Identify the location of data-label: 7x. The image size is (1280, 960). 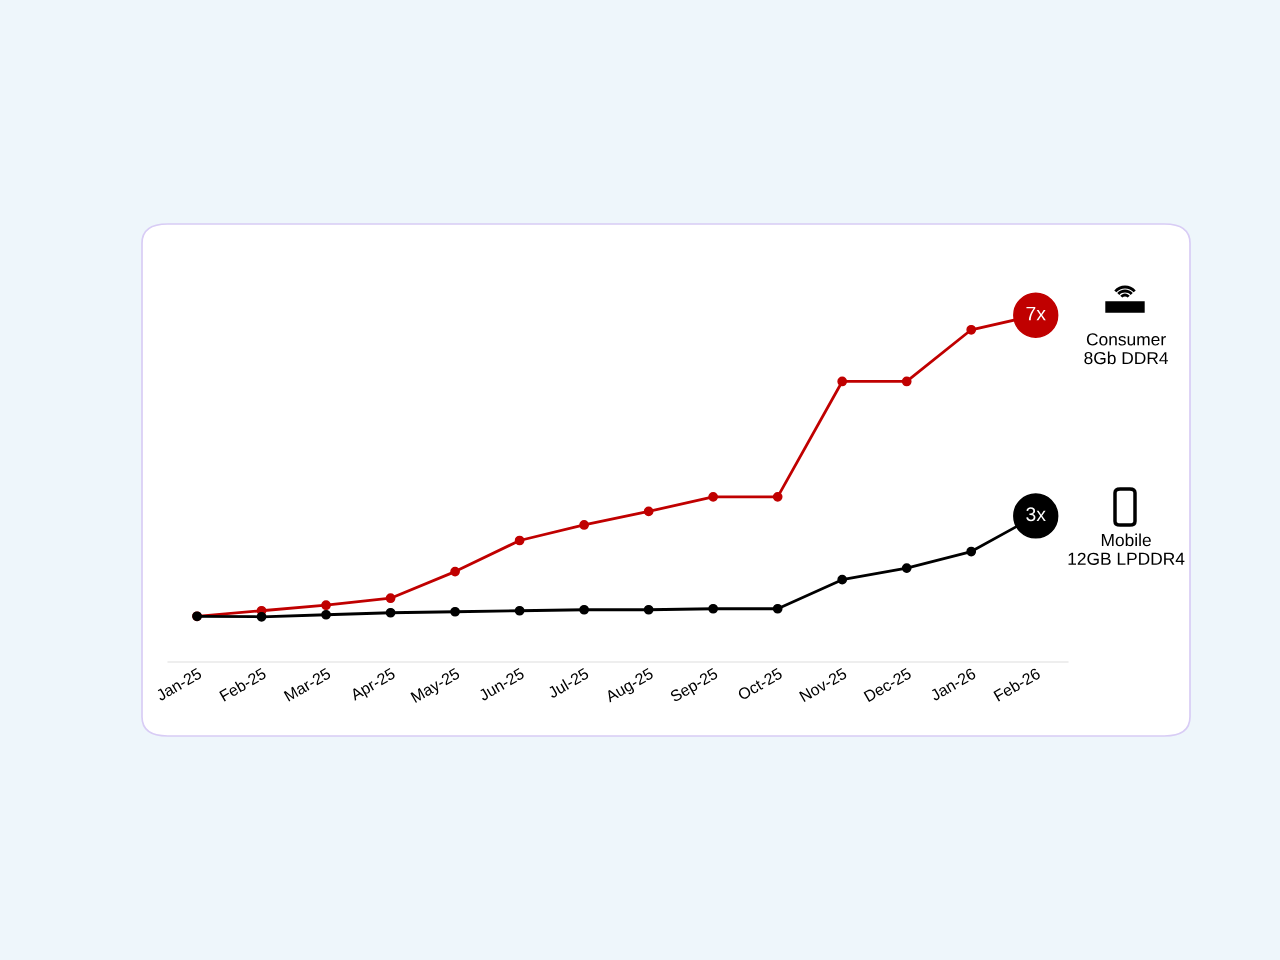
(1036, 313).